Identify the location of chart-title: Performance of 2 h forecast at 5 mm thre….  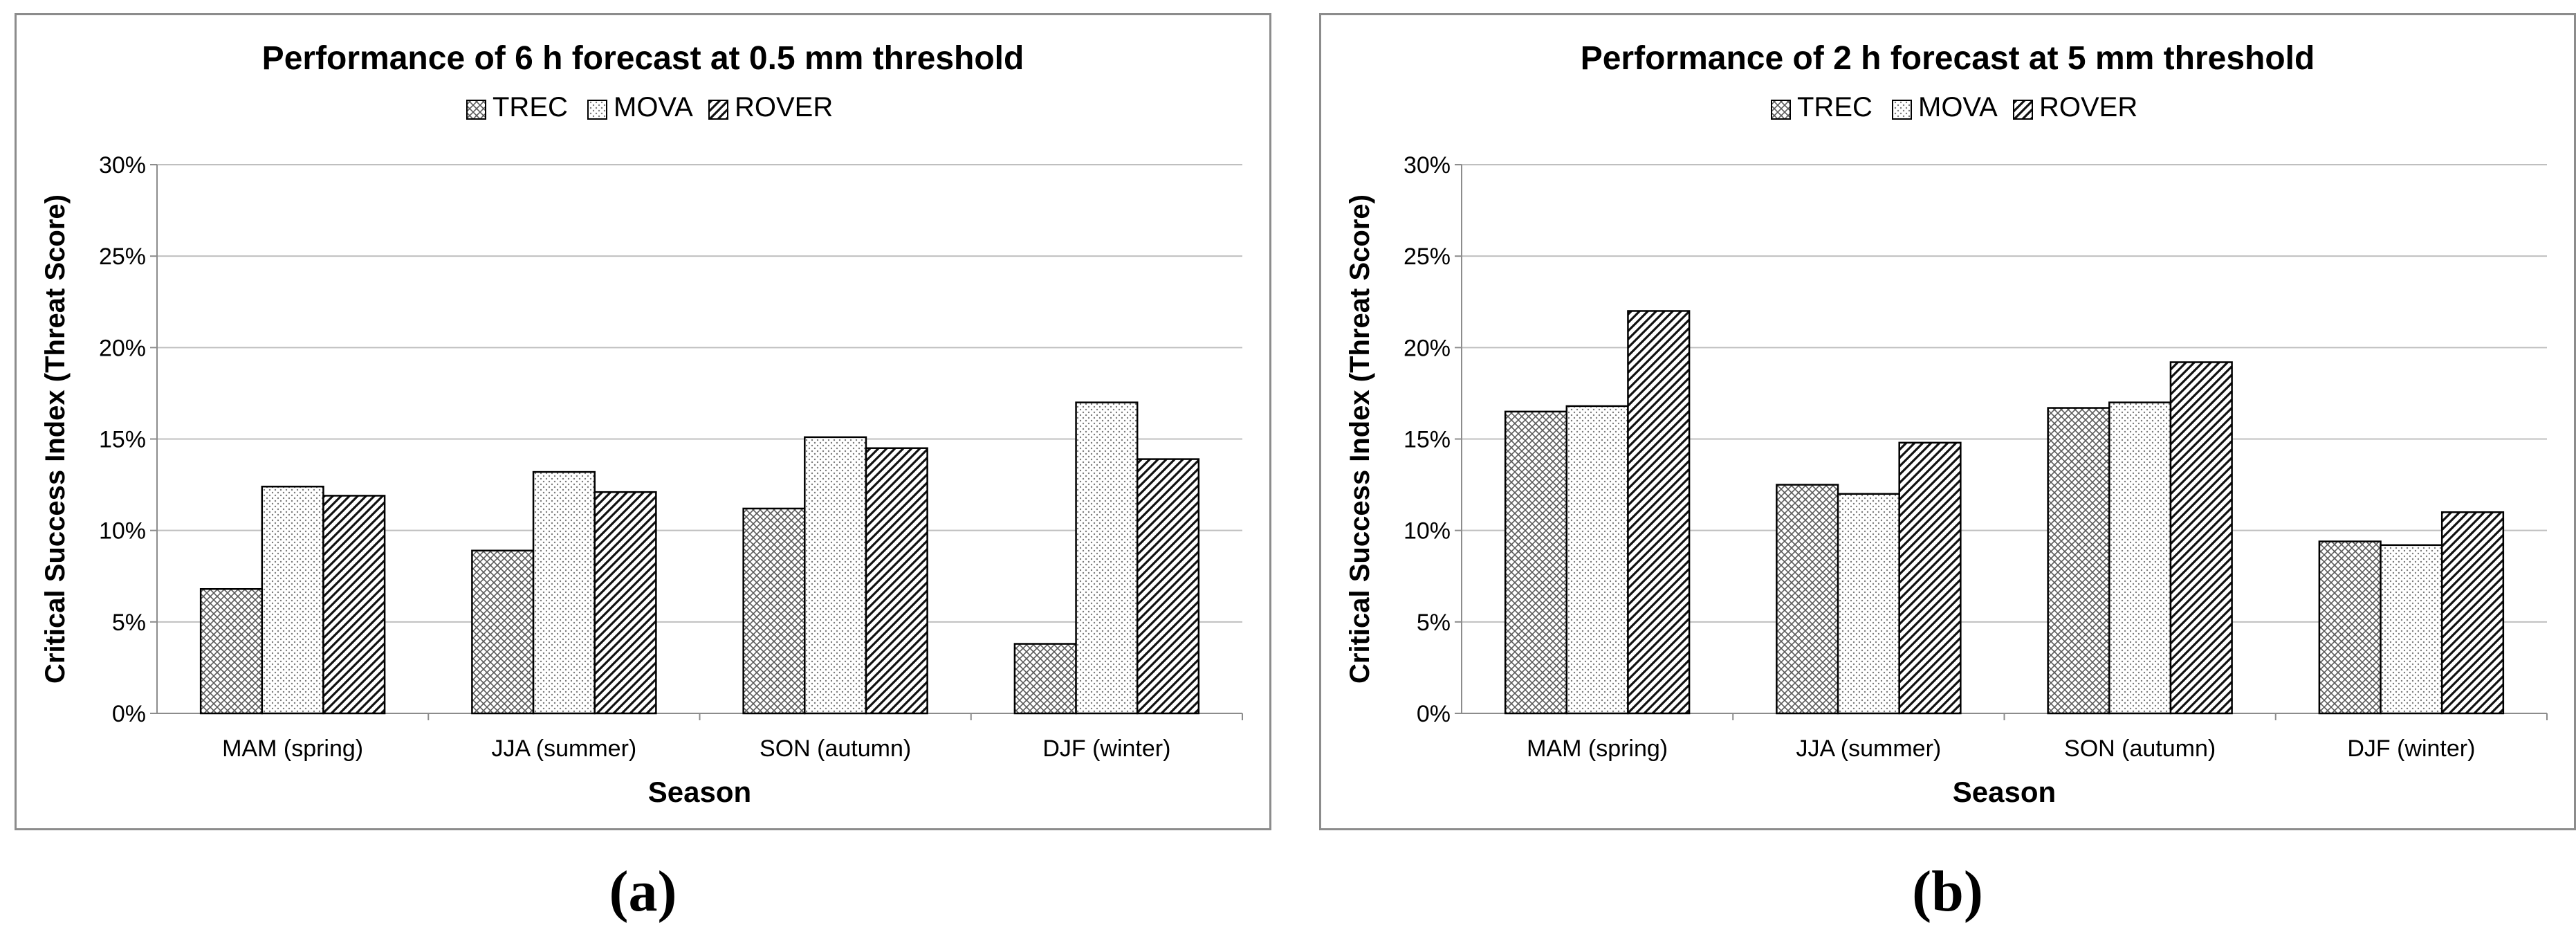
(1948, 58).